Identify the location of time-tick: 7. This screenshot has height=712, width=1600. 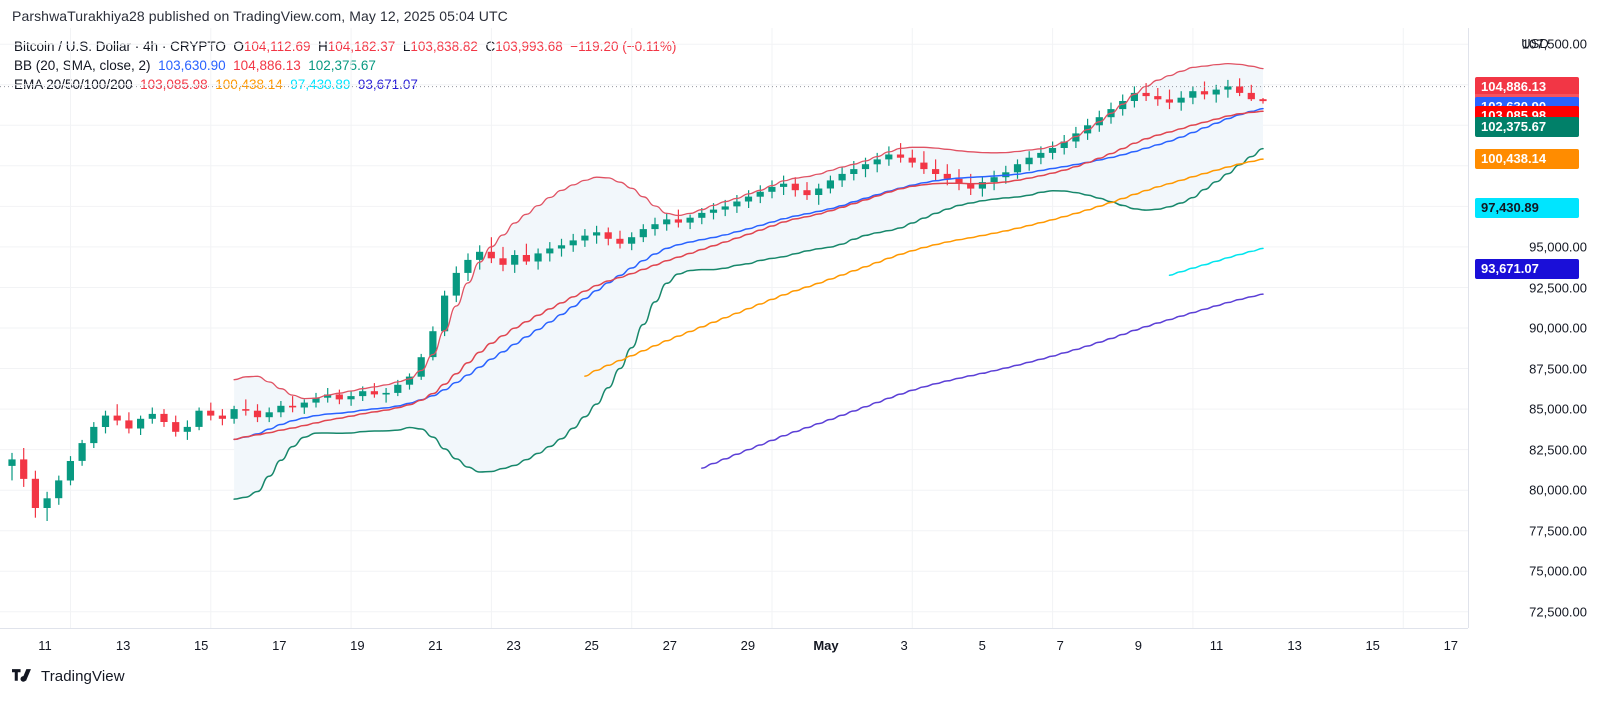
(1060, 645).